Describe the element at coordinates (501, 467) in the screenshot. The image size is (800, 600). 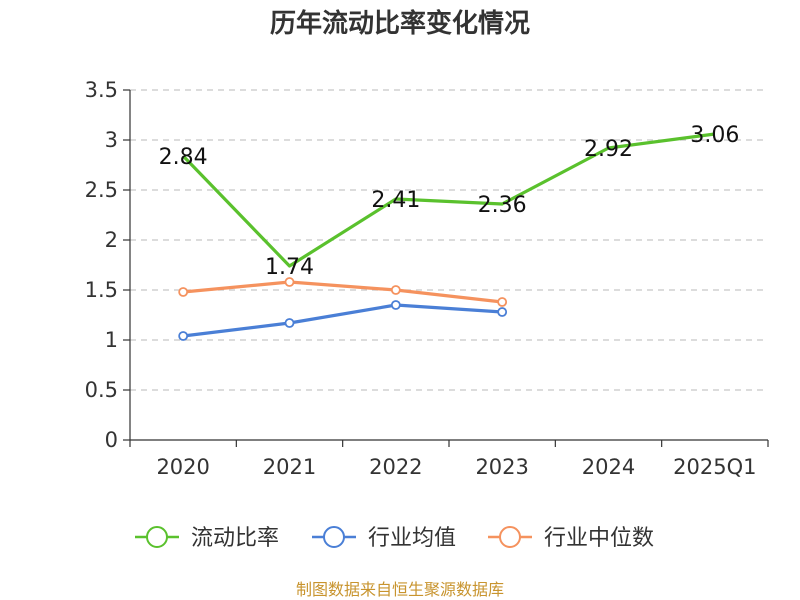
I see `x-tick-label: 2023` at that location.